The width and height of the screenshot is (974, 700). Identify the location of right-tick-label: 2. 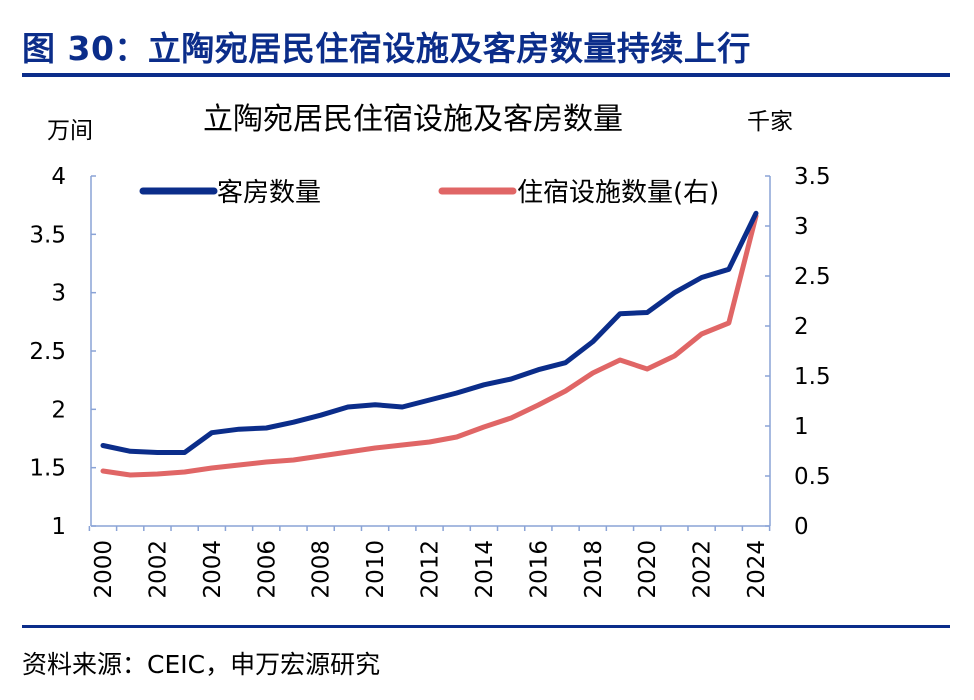
(801, 327).